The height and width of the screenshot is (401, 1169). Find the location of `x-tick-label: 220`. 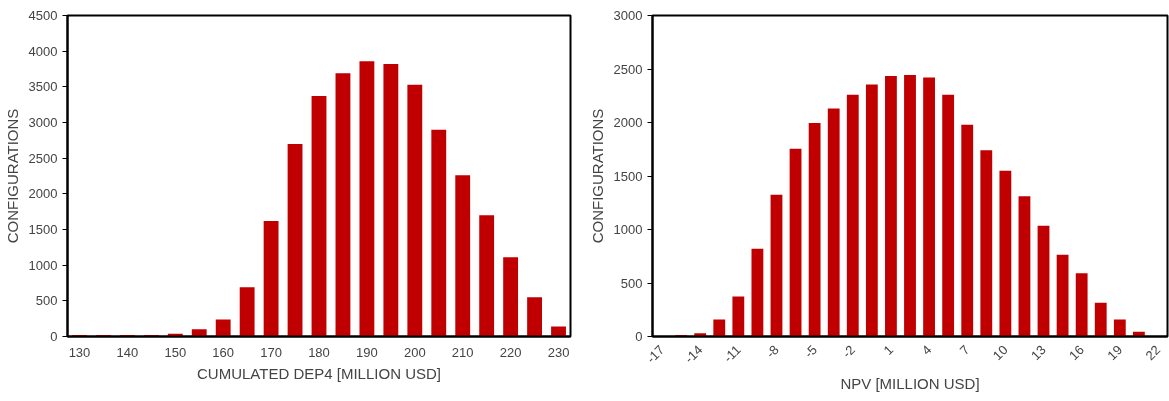

x-tick-label: 220 is located at coordinates (510, 352).